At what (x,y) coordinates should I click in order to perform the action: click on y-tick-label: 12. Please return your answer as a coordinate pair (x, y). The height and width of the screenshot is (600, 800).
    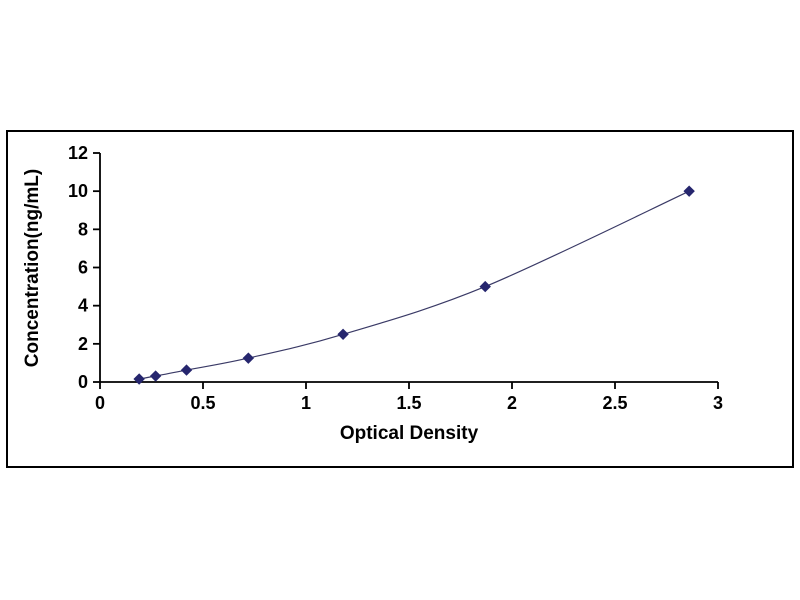
    Looking at the image, I should click on (78, 153).